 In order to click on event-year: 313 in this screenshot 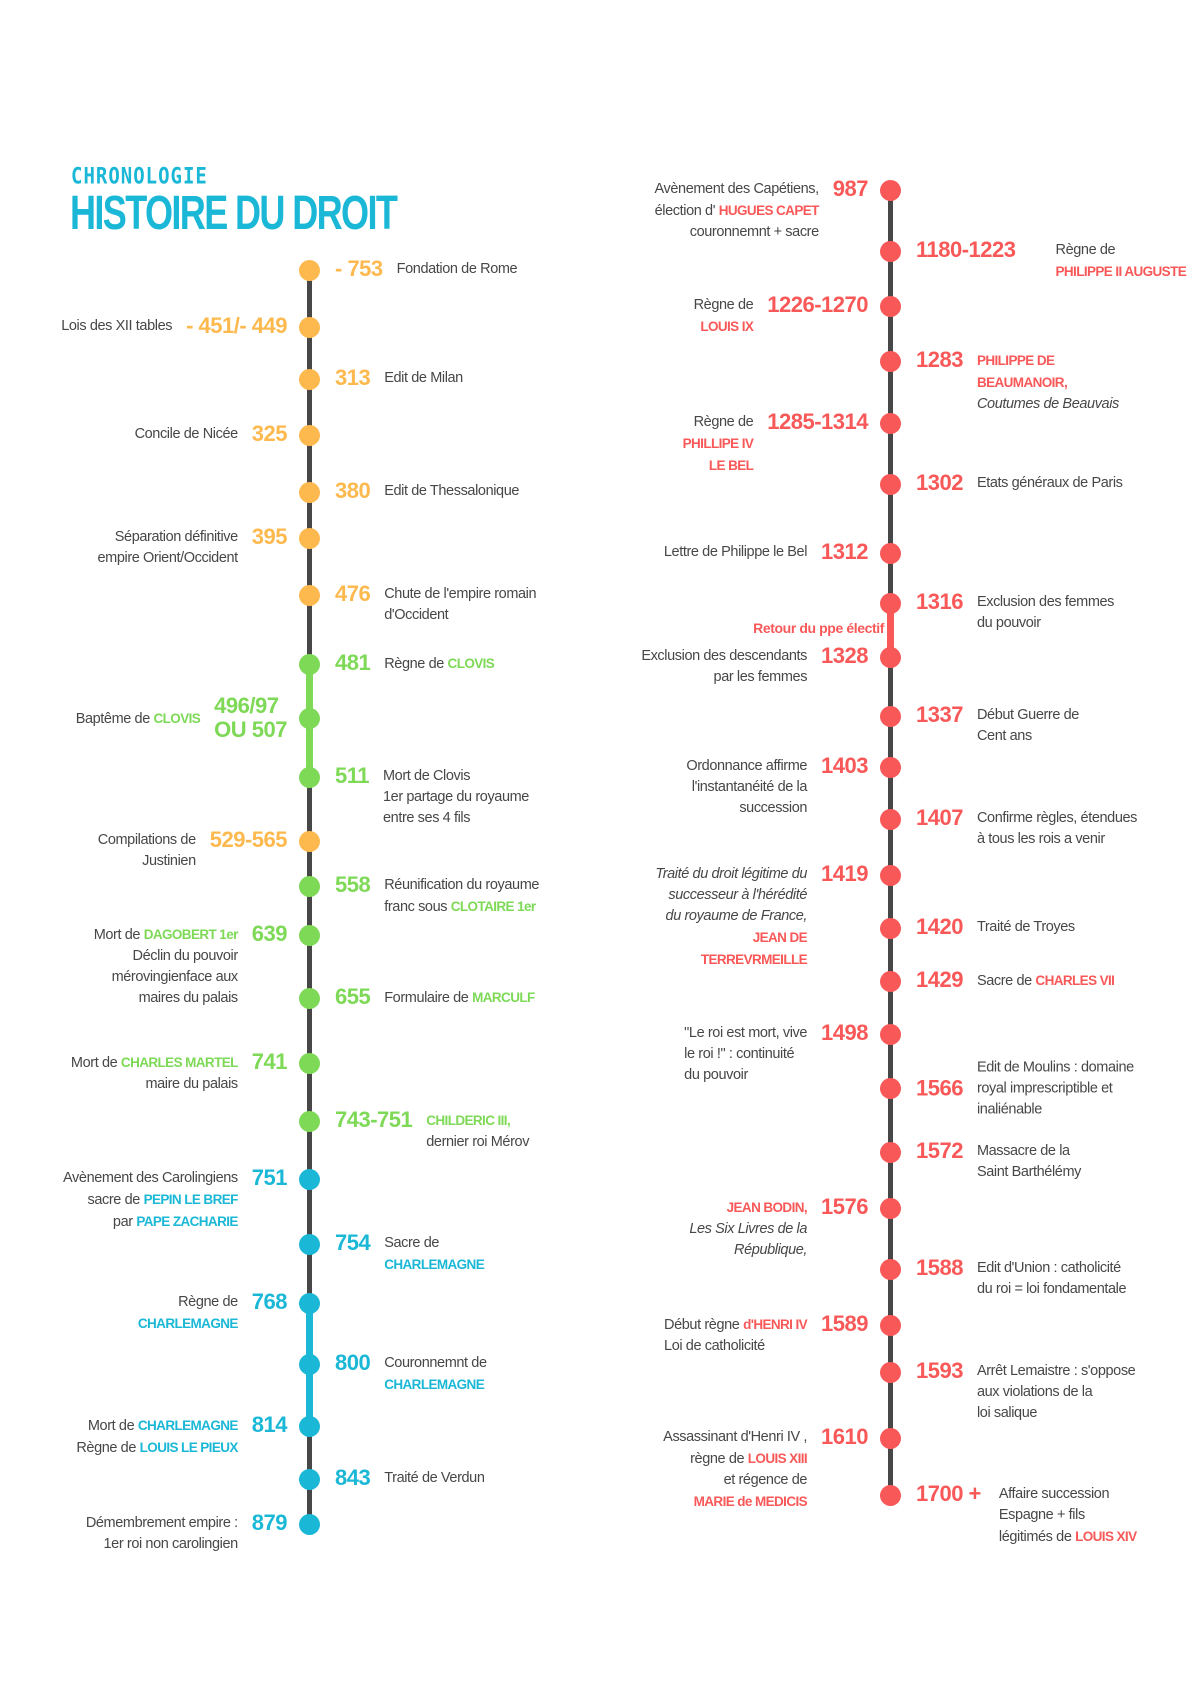, I will do `click(353, 377)`.